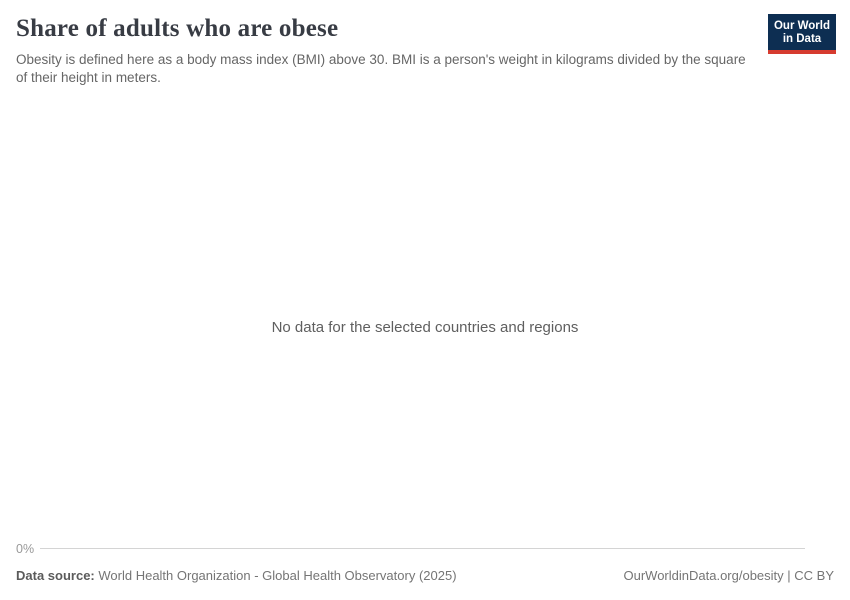  I want to click on y-axis-tick-label: 0%, so click(25, 549).